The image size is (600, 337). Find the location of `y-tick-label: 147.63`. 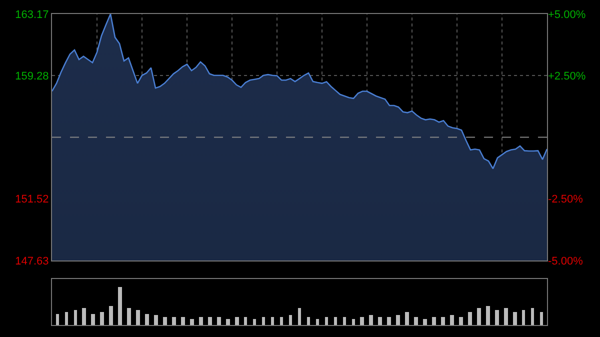

y-tick-label: 147.63 is located at coordinates (32, 261).